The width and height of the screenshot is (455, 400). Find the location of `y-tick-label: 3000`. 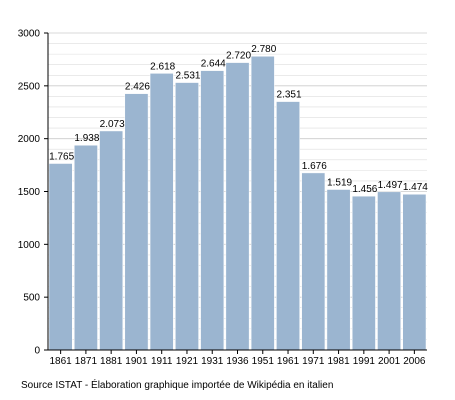

y-tick-label: 3000 is located at coordinates (29, 34).